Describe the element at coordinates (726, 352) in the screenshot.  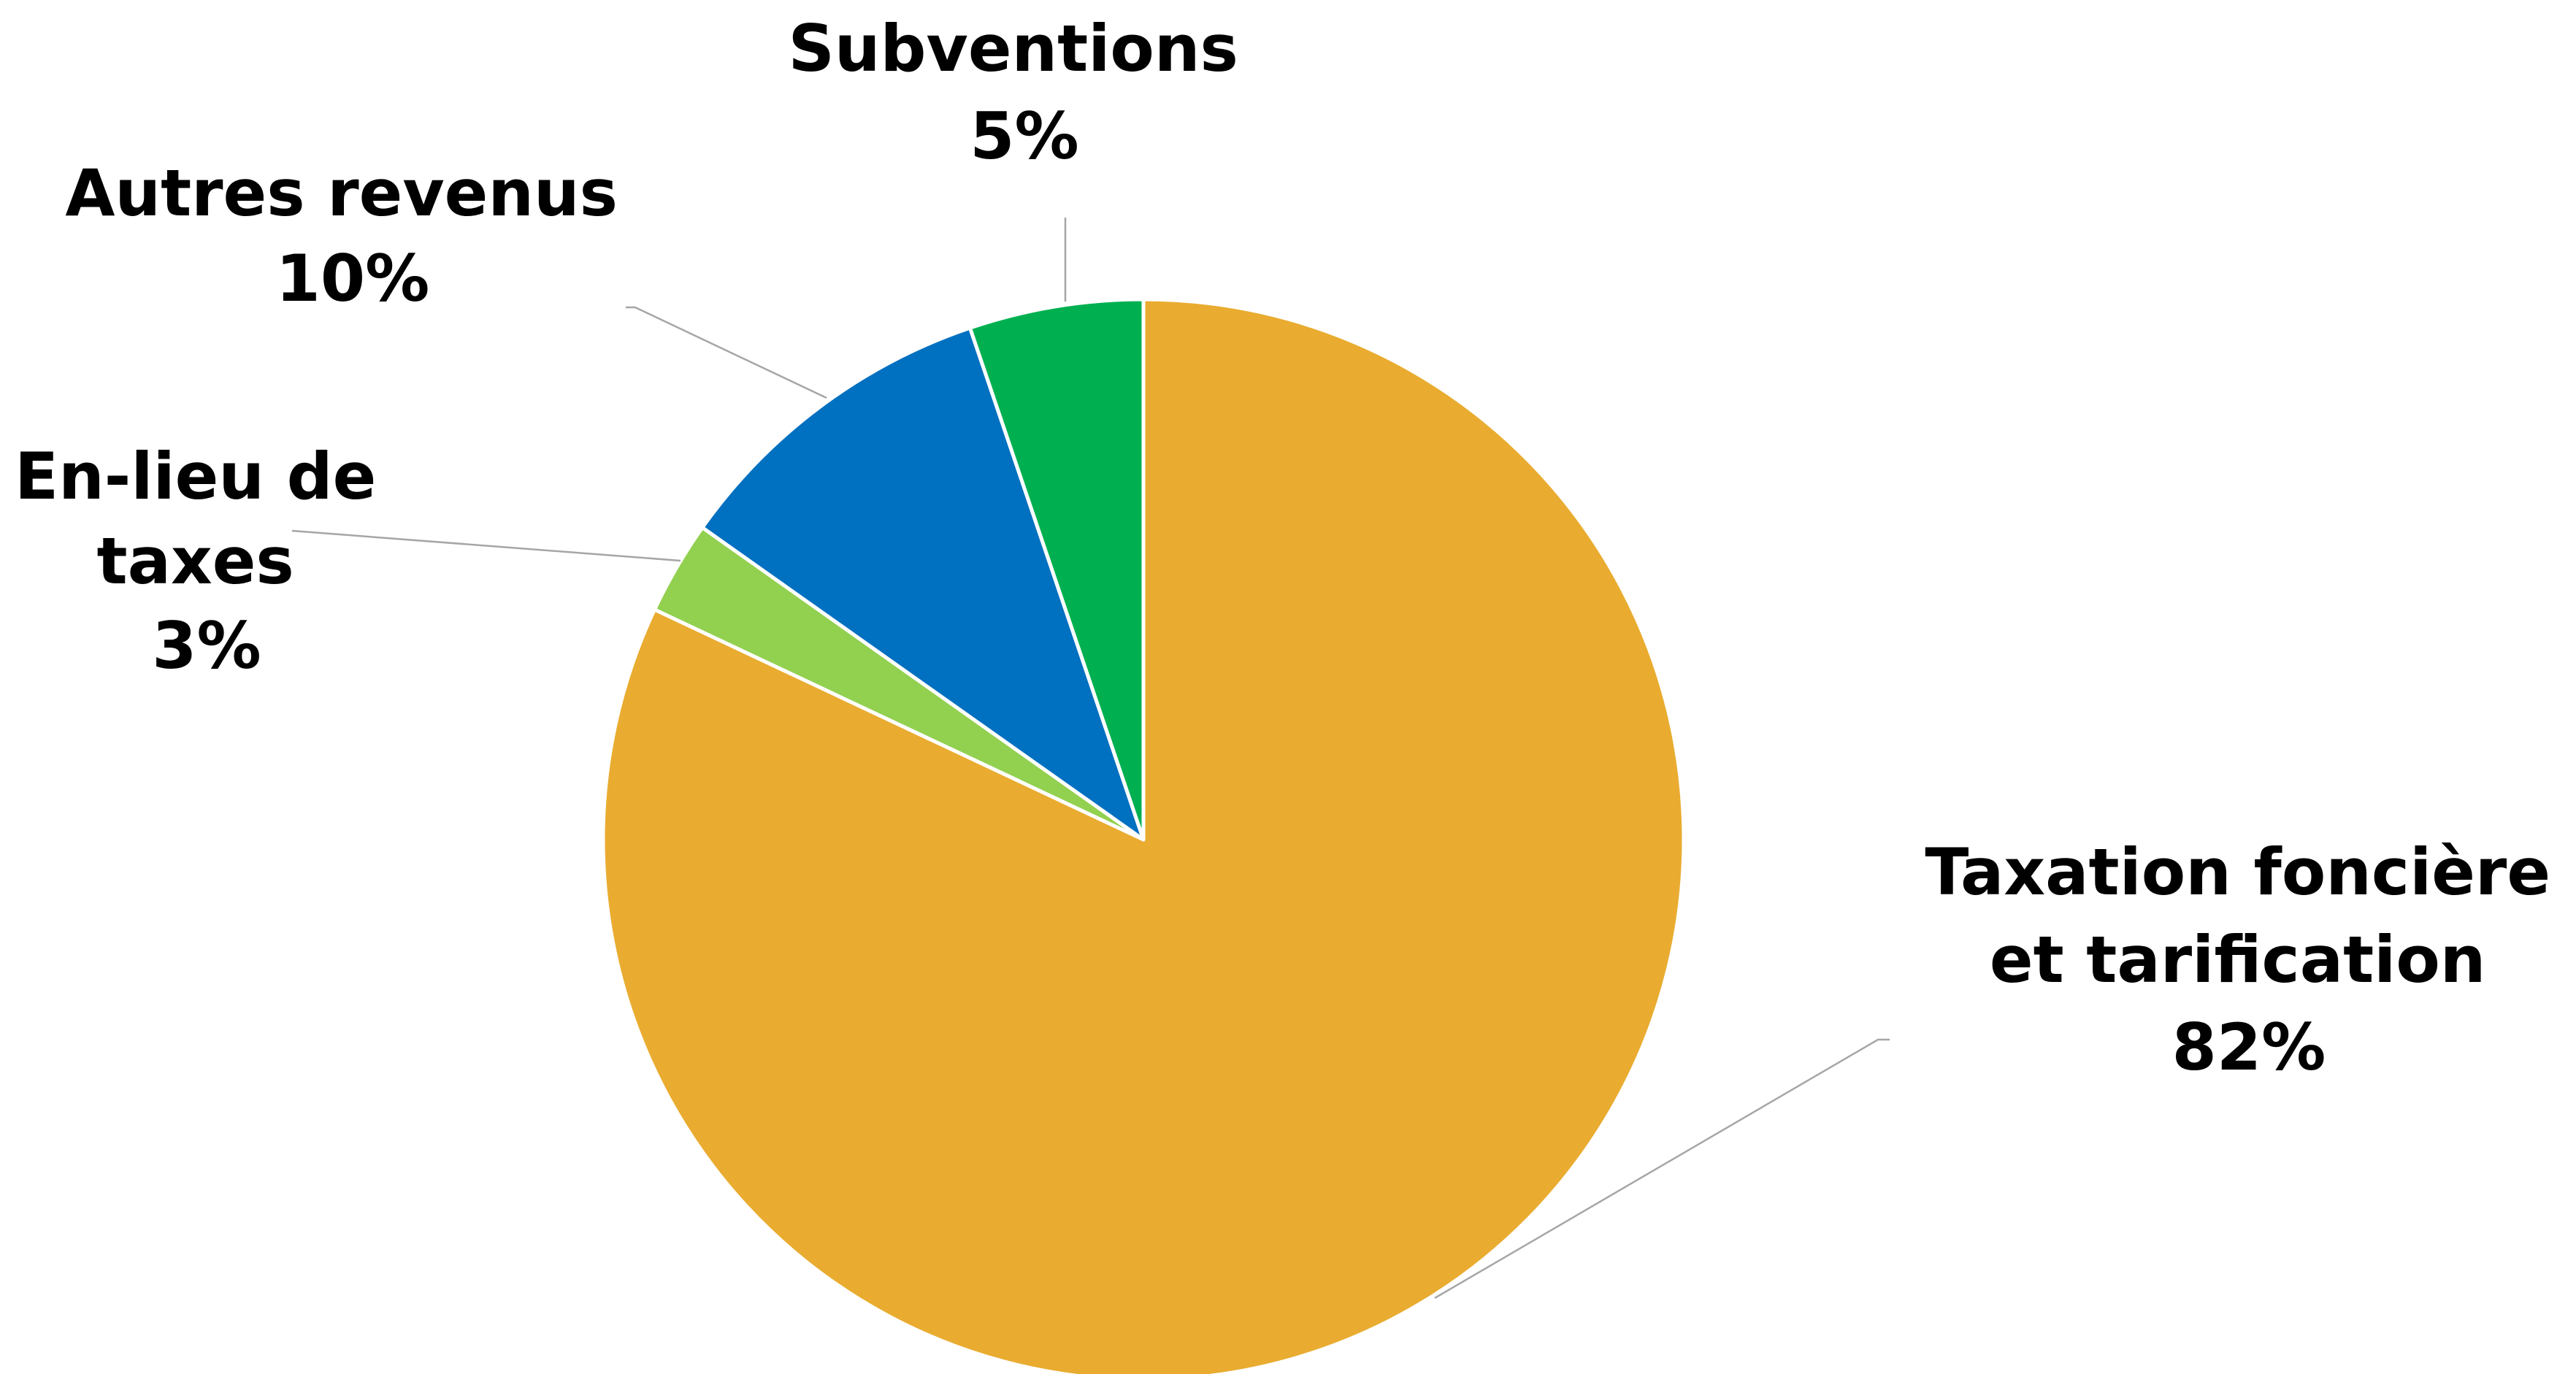
I see `leader-line-autres` at that location.